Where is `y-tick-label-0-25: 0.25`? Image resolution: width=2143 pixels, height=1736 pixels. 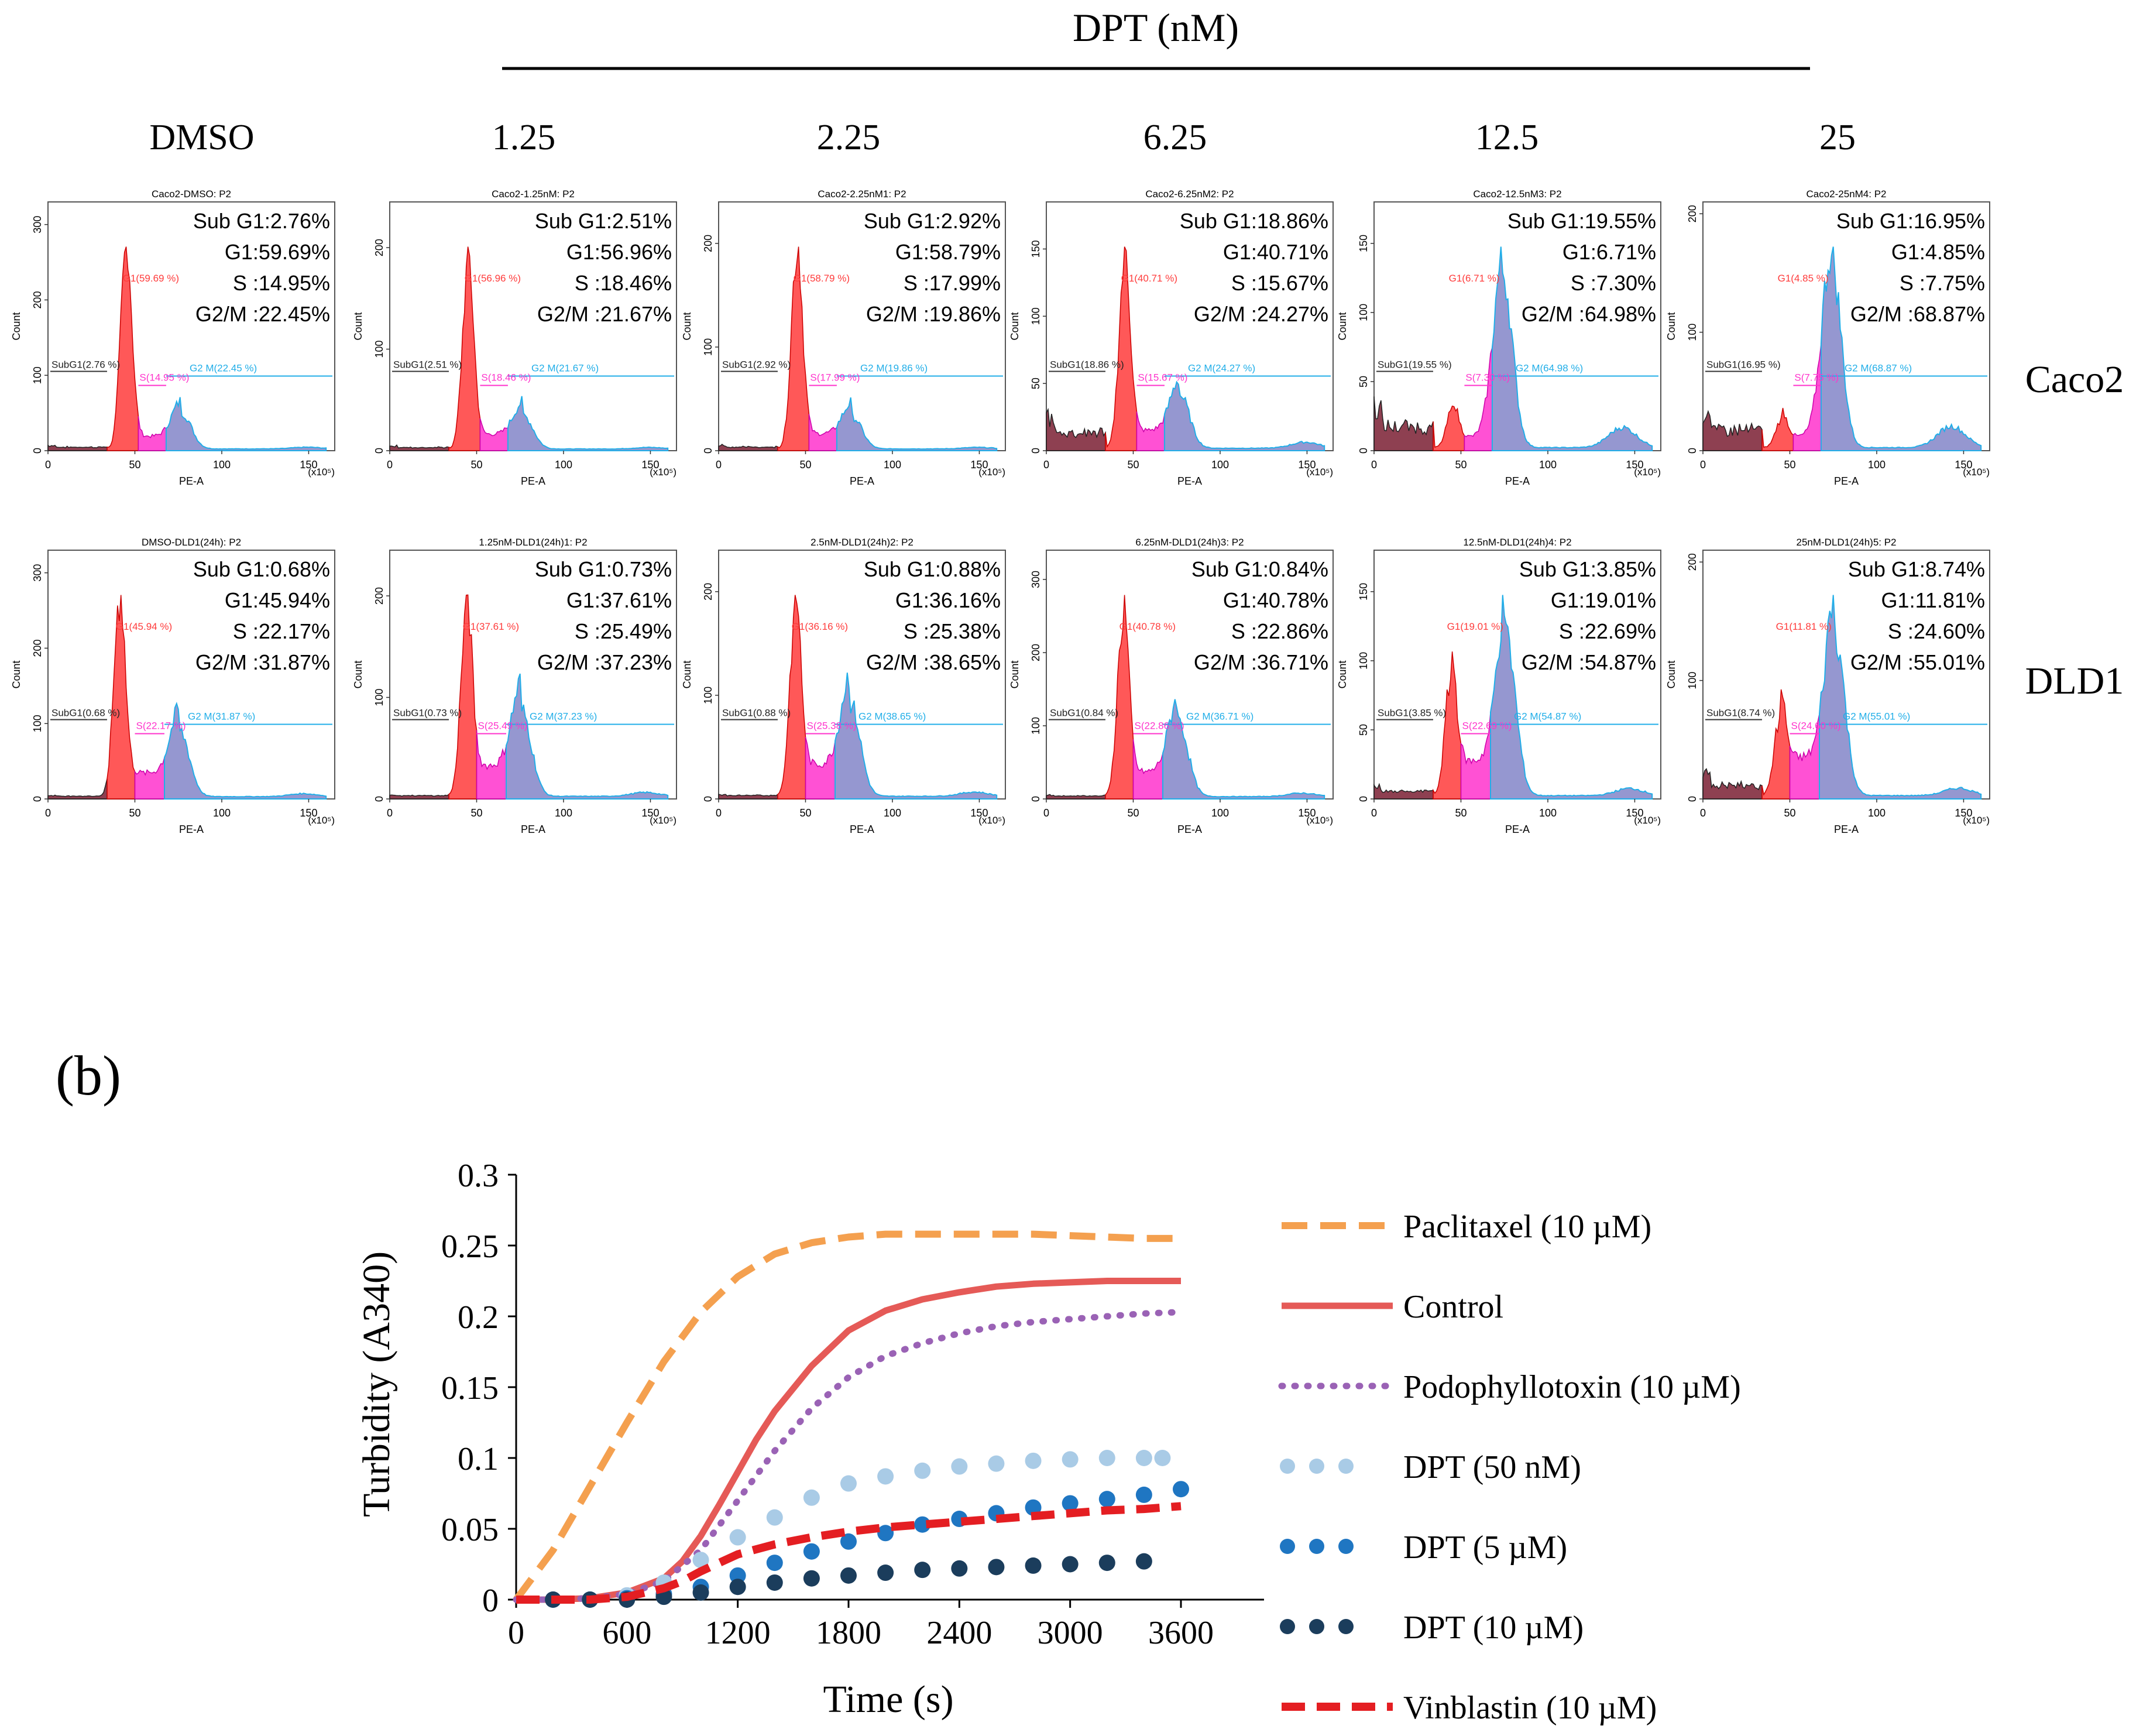 y-tick-label-0-25: 0.25 is located at coordinates (470, 1247).